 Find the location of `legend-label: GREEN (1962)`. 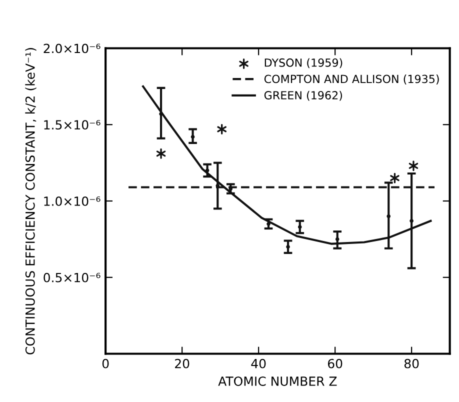

legend-label: GREEN (1962) is located at coordinates (303, 95).